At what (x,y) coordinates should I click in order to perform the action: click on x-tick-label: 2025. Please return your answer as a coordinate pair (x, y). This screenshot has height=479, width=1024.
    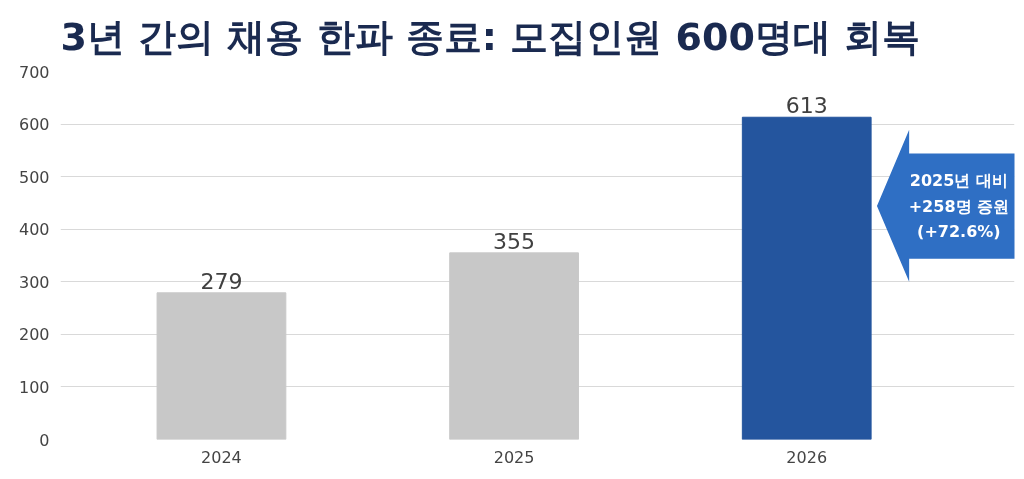
    Looking at the image, I should click on (514, 457).